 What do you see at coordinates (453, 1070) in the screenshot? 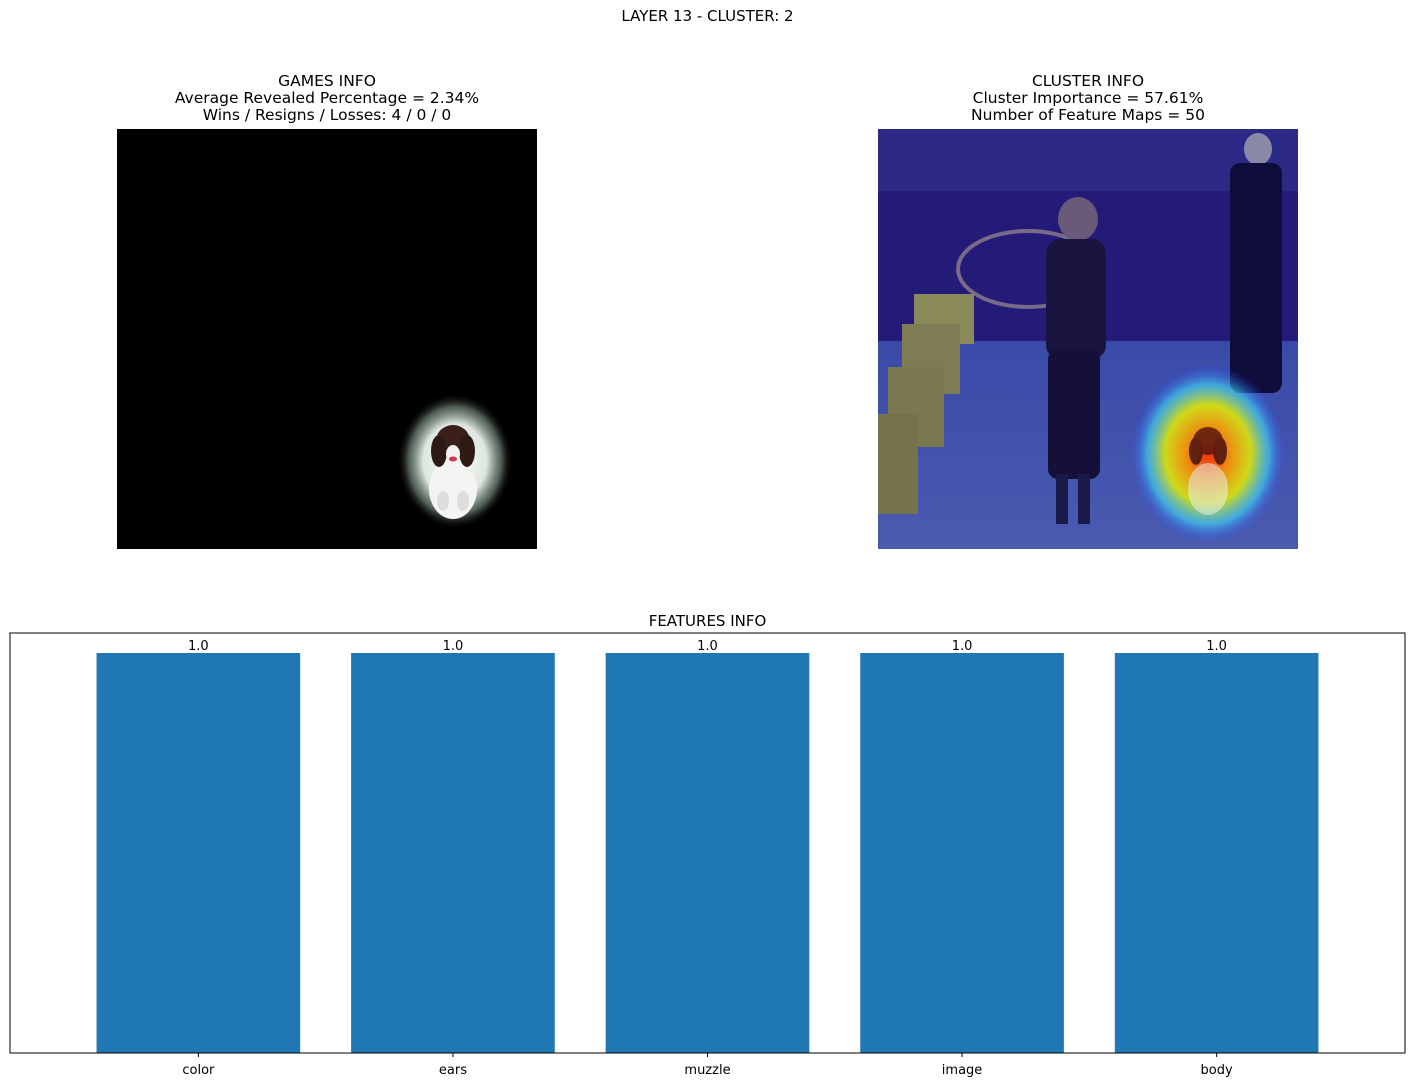
I see `x-tick-label: ears` at bounding box center [453, 1070].